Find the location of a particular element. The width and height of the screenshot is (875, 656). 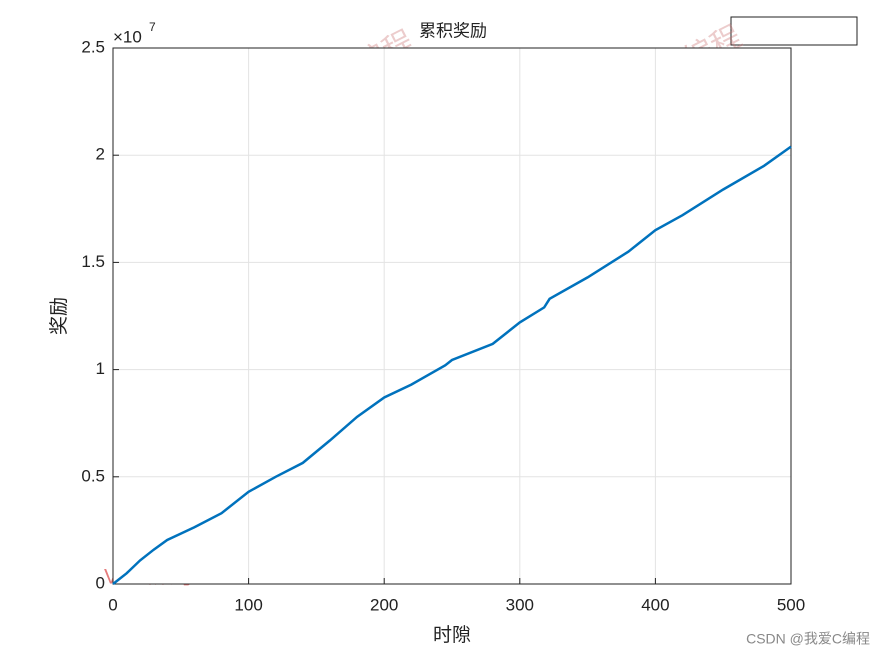

x-tick-label: 200 is located at coordinates (384, 604).